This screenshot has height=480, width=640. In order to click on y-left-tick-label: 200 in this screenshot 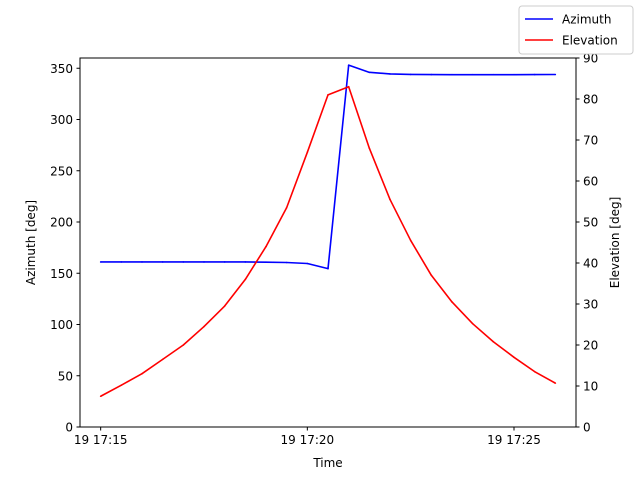, I will do `click(61, 223)`.